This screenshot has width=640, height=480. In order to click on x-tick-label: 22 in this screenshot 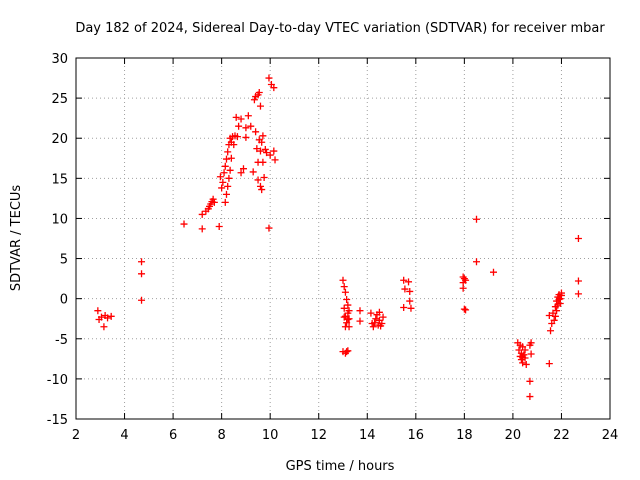, I will do `click(561, 435)`.